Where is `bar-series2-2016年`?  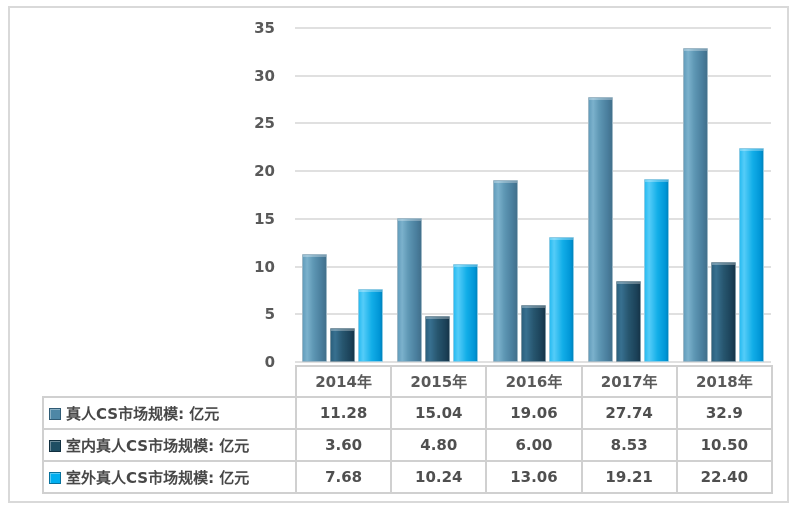
bar-series2-2016年 is located at coordinates (533, 333).